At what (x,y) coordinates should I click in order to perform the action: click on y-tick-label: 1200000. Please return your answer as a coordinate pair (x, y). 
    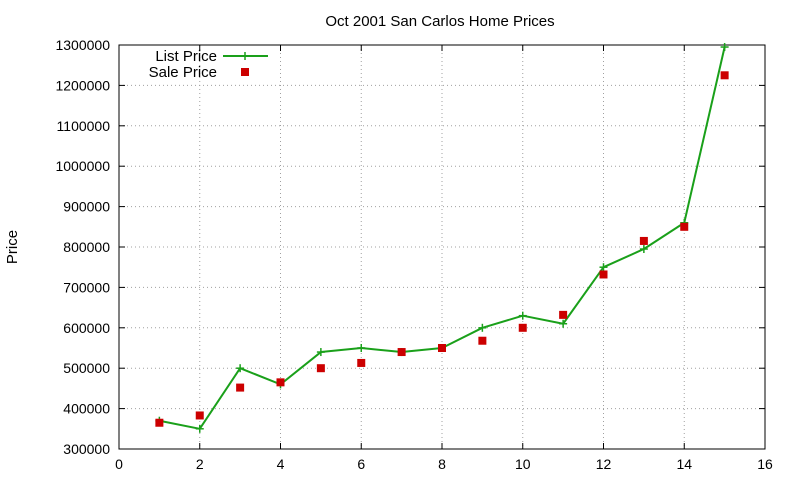
    Looking at the image, I should click on (82, 85).